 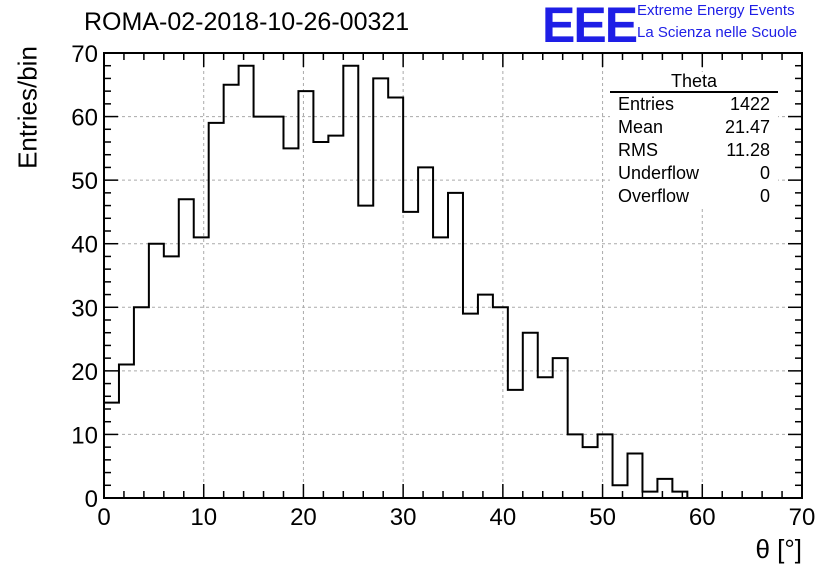 I want to click on stats-row-overflow: Overflow 0, so click(x=694, y=196).